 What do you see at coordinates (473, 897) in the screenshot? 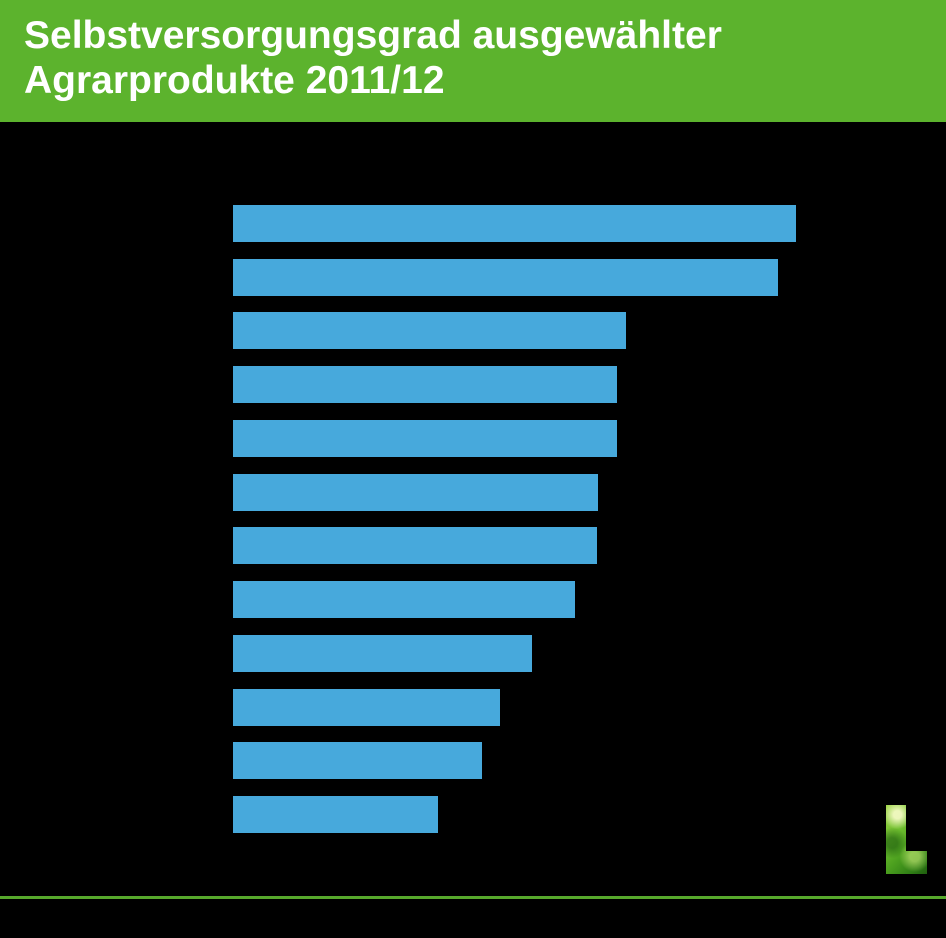
I see `footer-divider-line` at bounding box center [473, 897].